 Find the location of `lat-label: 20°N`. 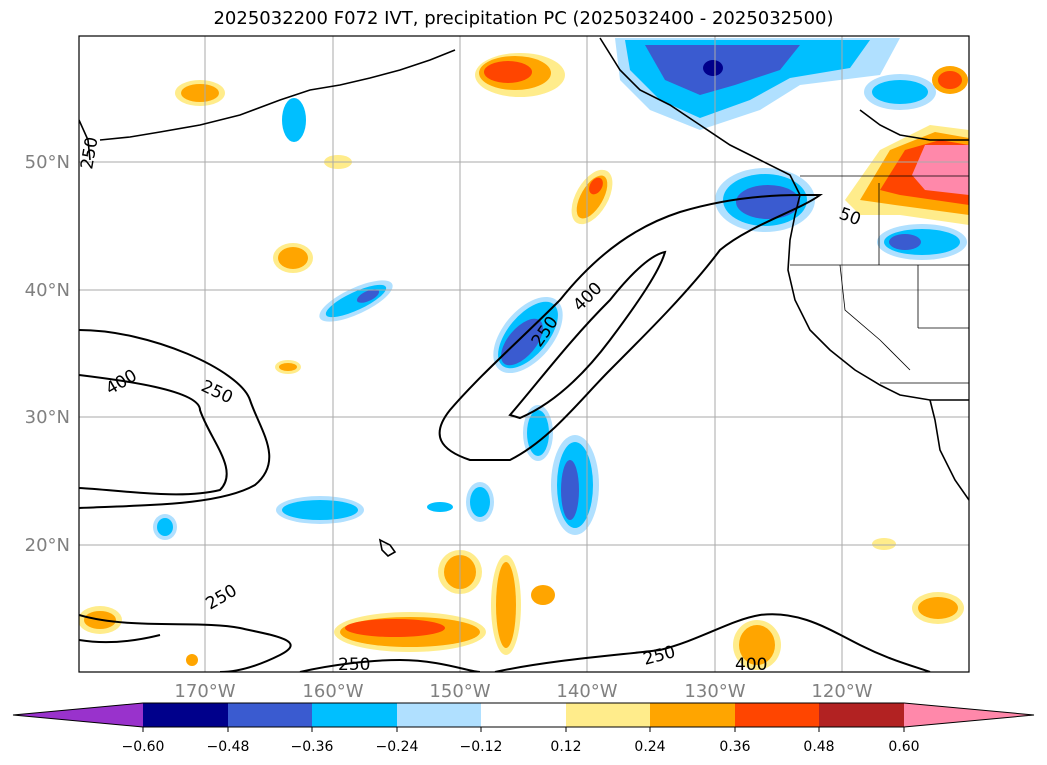

lat-label: 20°N is located at coordinates (47, 545).